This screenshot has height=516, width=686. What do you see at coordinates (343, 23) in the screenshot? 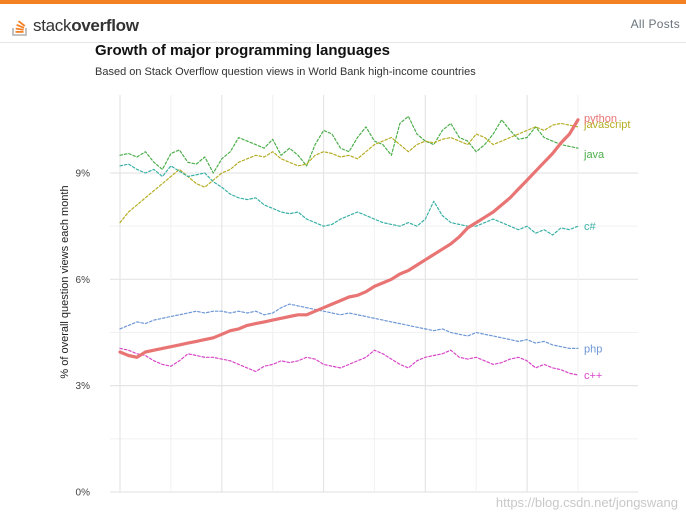
I see `site-header: stackoverflow All Posts` at bounding box center [343, 23].